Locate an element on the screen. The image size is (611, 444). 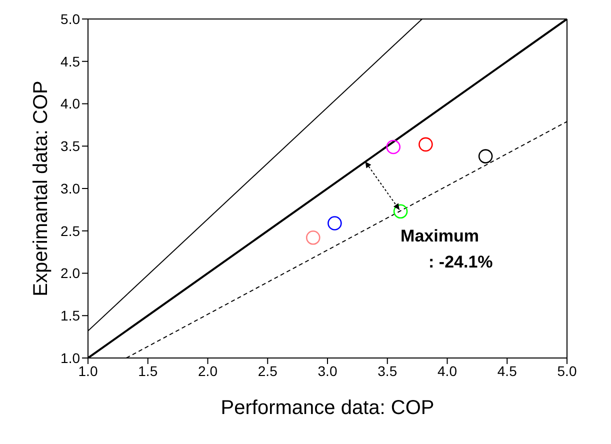
y-tick-label: 1.0 is located at coordinates (70, 358).